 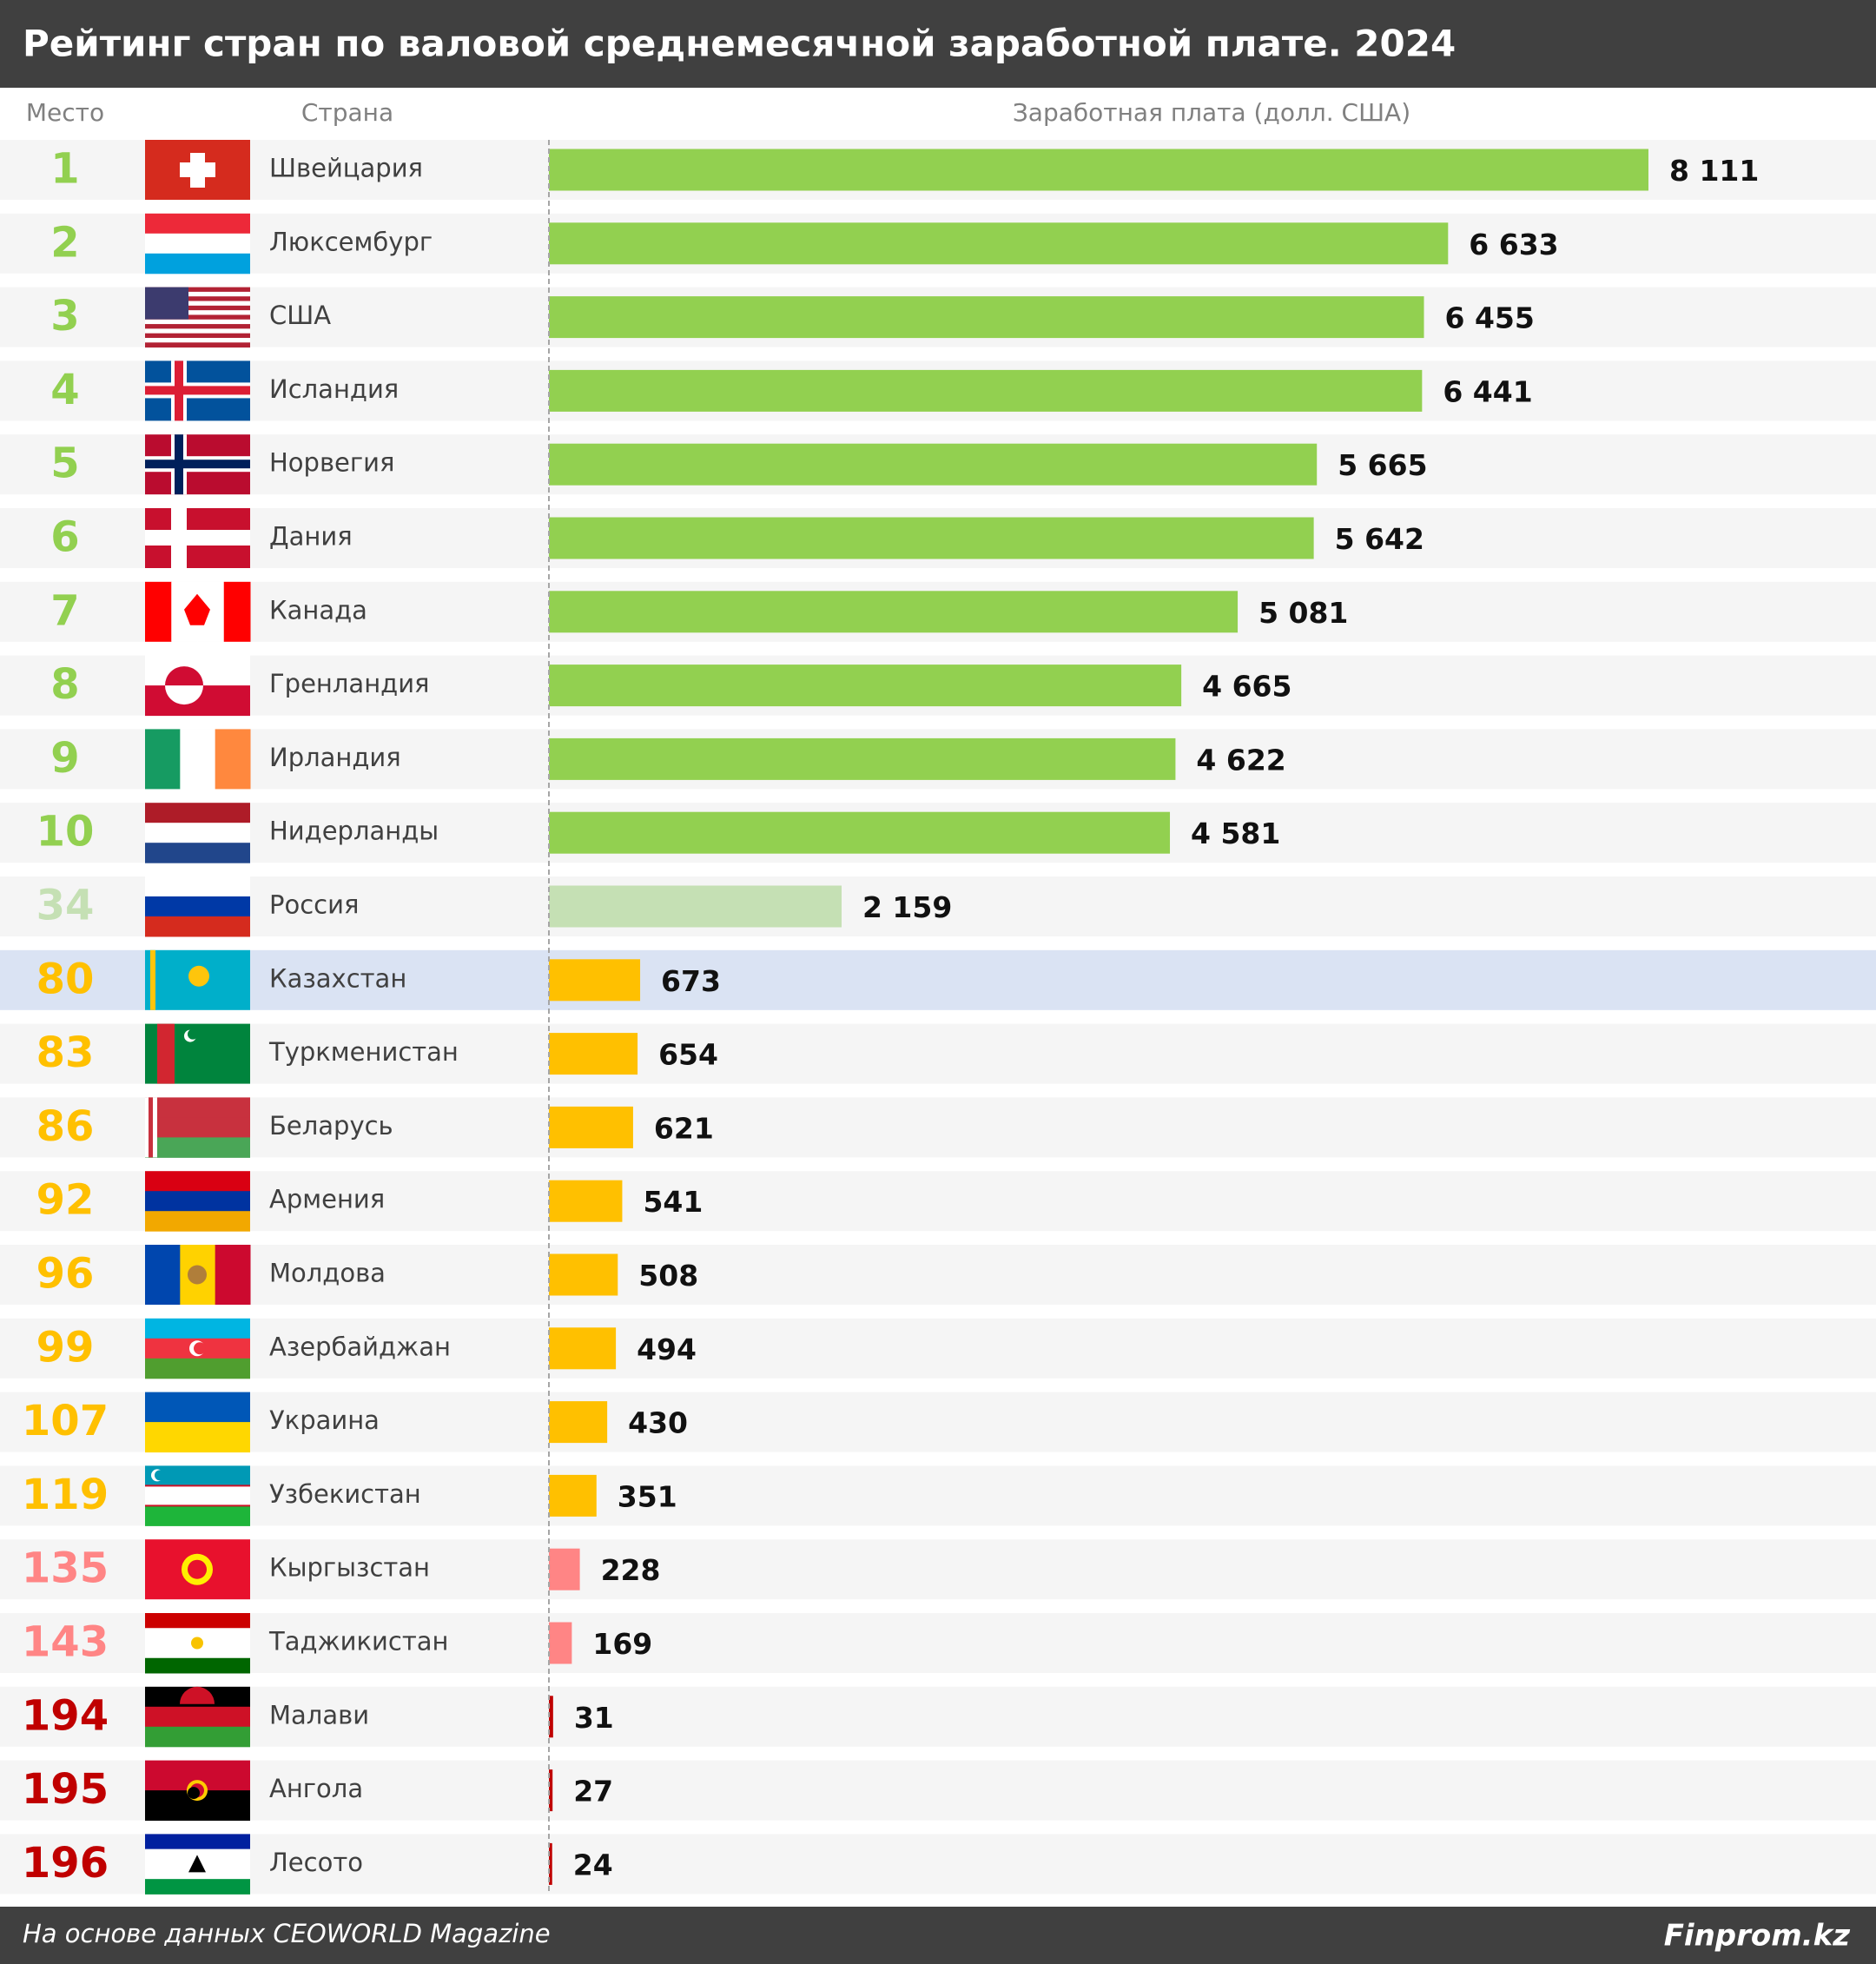 I want to click on country-label: Лесото, so click(x=316, y=1863).